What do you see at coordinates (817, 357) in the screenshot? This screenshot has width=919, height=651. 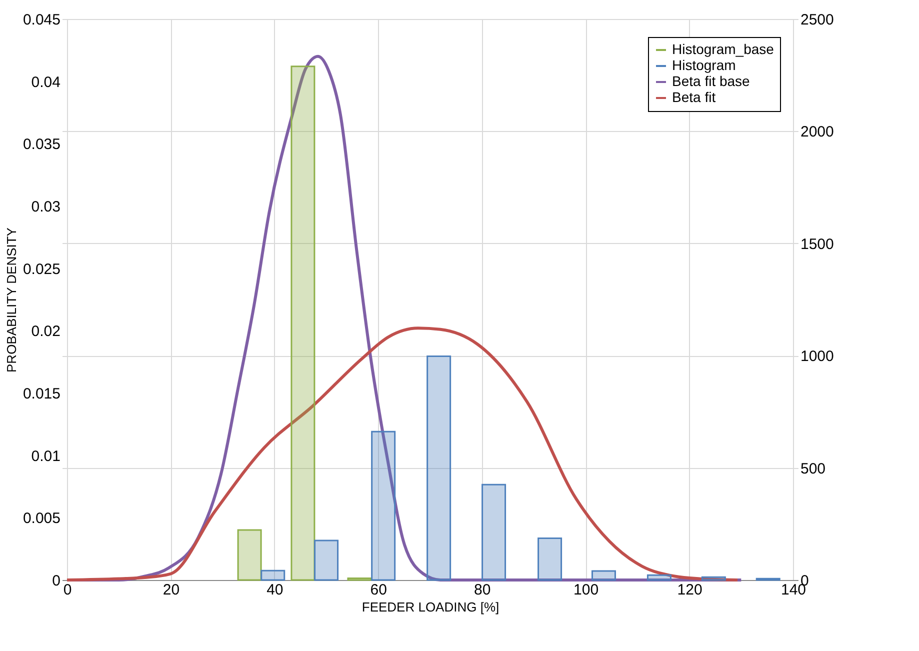 I see `y2-tick-label: 1000` at bounding box center [817, 357].